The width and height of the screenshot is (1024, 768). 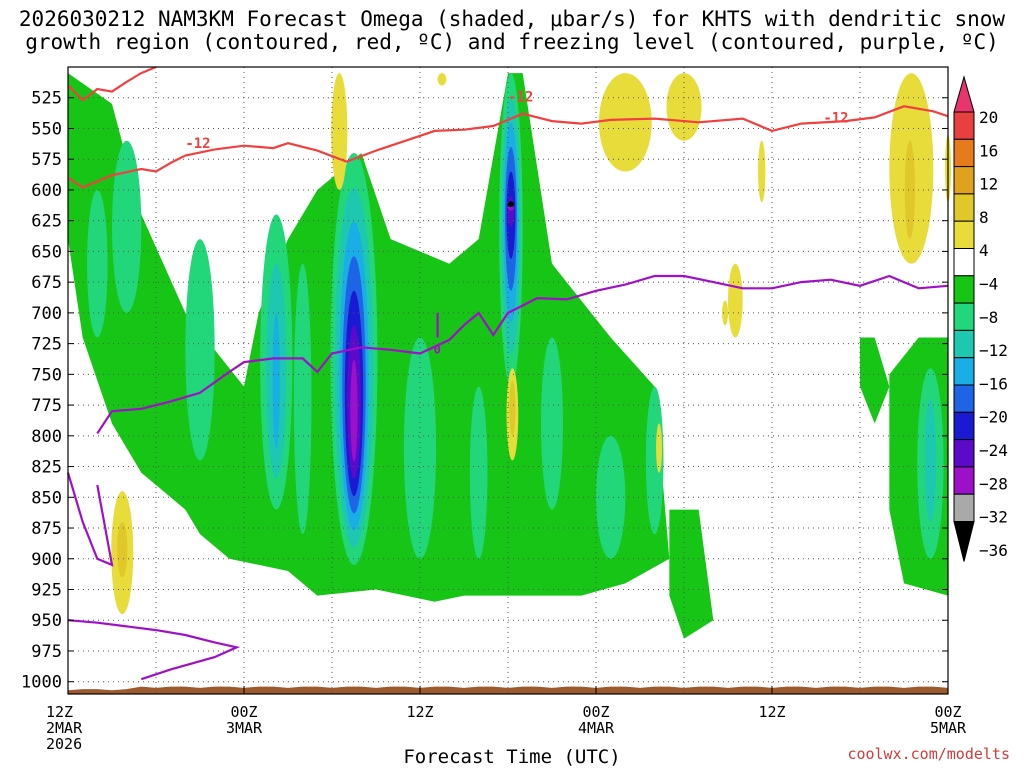 I want to click on colorbar-label-10: −20, so click(x=993, y=417).